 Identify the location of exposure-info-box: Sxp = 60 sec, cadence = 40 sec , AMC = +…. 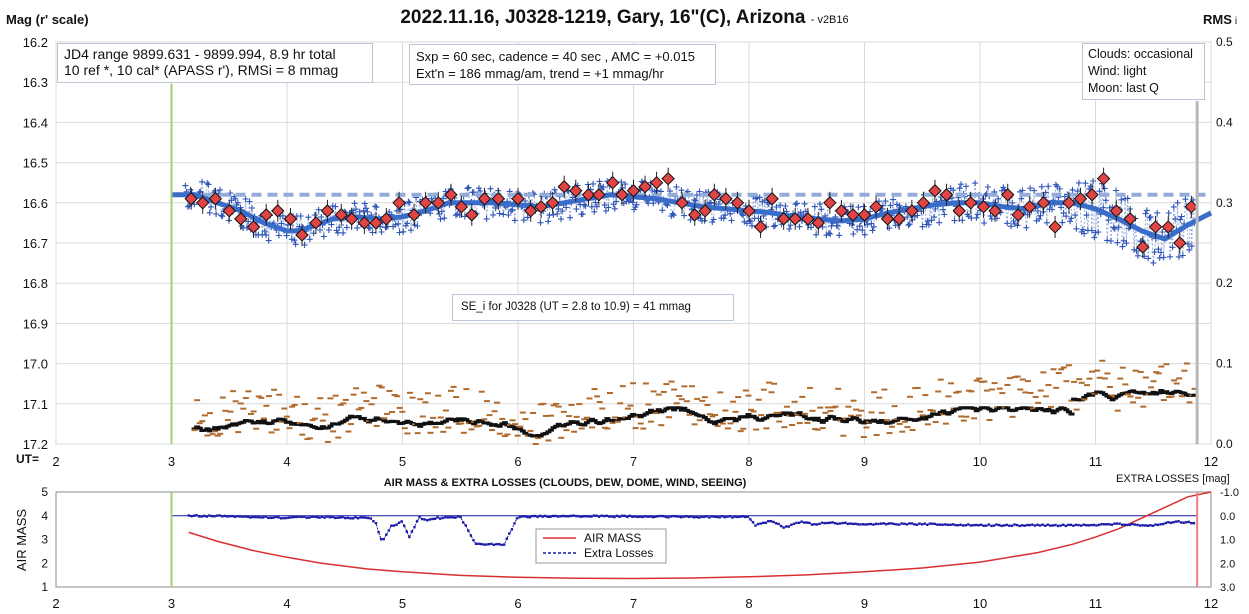
(562, 64).